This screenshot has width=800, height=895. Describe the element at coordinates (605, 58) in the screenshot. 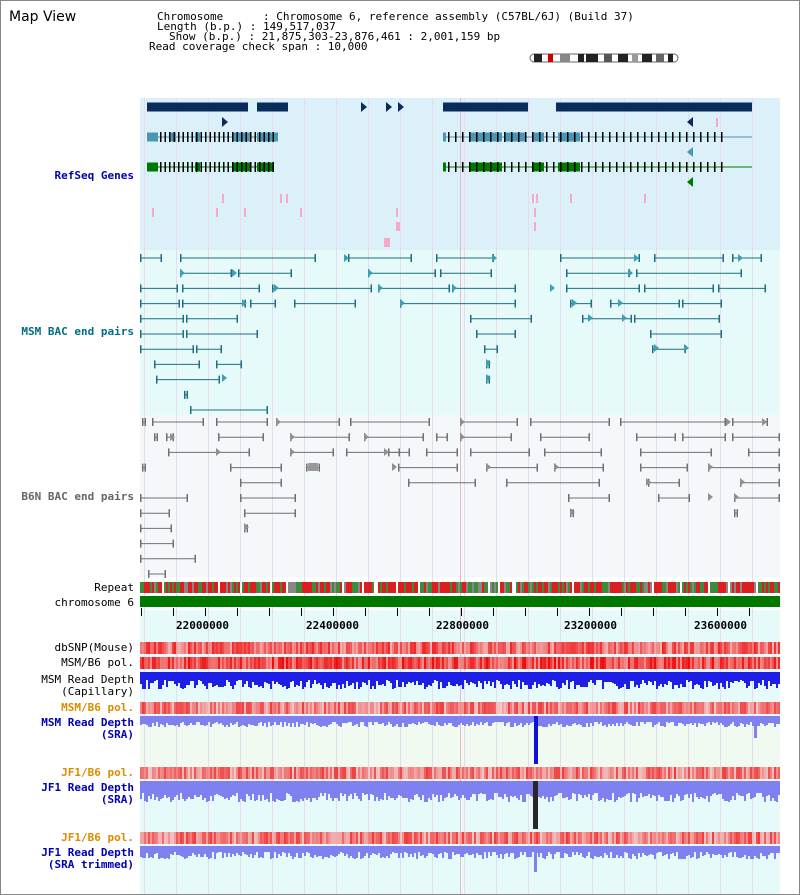

I see `chromosome-ideogram` at that location.